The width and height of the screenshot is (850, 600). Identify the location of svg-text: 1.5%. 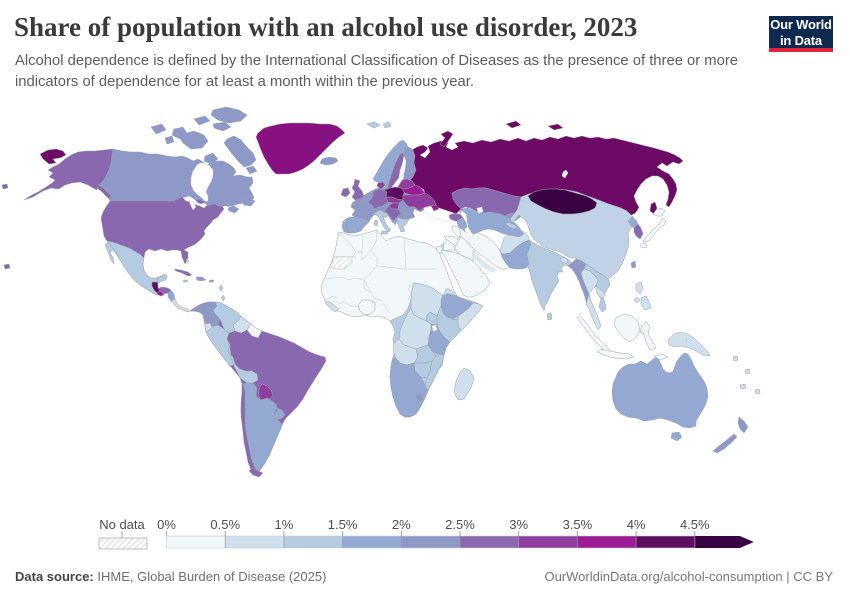
(343, 524).